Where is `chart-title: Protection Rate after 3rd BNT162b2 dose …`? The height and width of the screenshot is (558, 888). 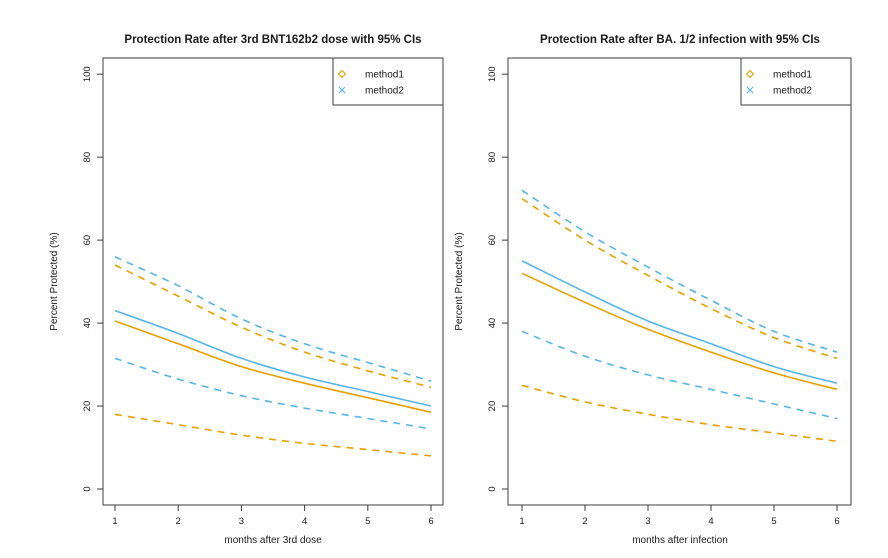
chart-title: Protection Rate after 3rd BNT162b2 dose … is located at coordinates (272, 40).